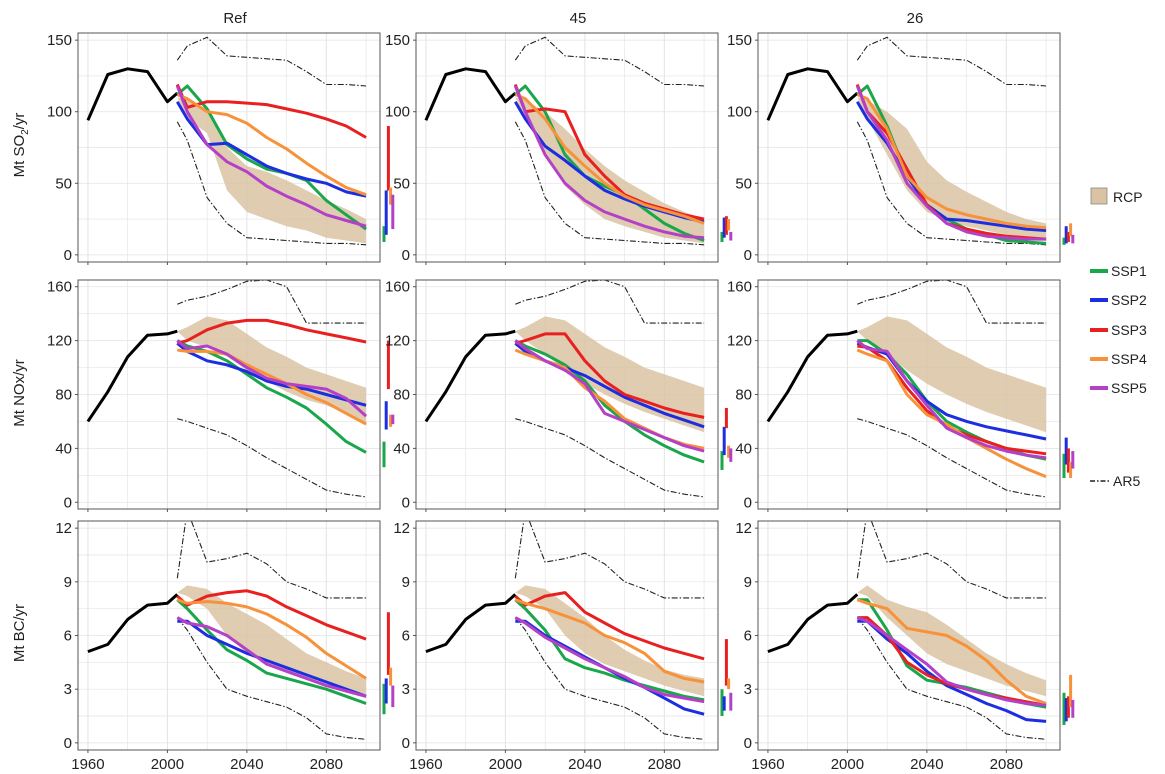 The height and width of the screenshot is (774, 1165). What do you see at coordinates (406, 582) in the screenshot?
I see `y-tick-label: 9` at bounding box center [406, 582].